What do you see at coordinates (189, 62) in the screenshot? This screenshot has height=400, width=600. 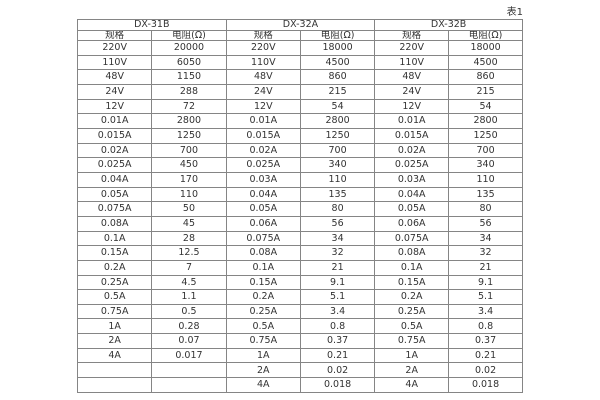 I see `table-cell: 6050` at bounding box center [189, 62].